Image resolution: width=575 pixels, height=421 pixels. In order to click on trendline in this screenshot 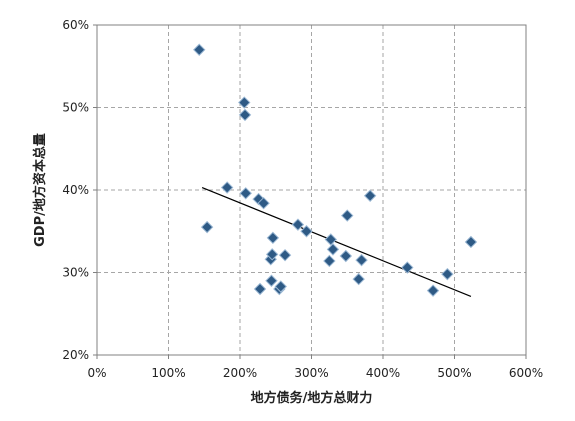, I will do `click(336, 241)`.